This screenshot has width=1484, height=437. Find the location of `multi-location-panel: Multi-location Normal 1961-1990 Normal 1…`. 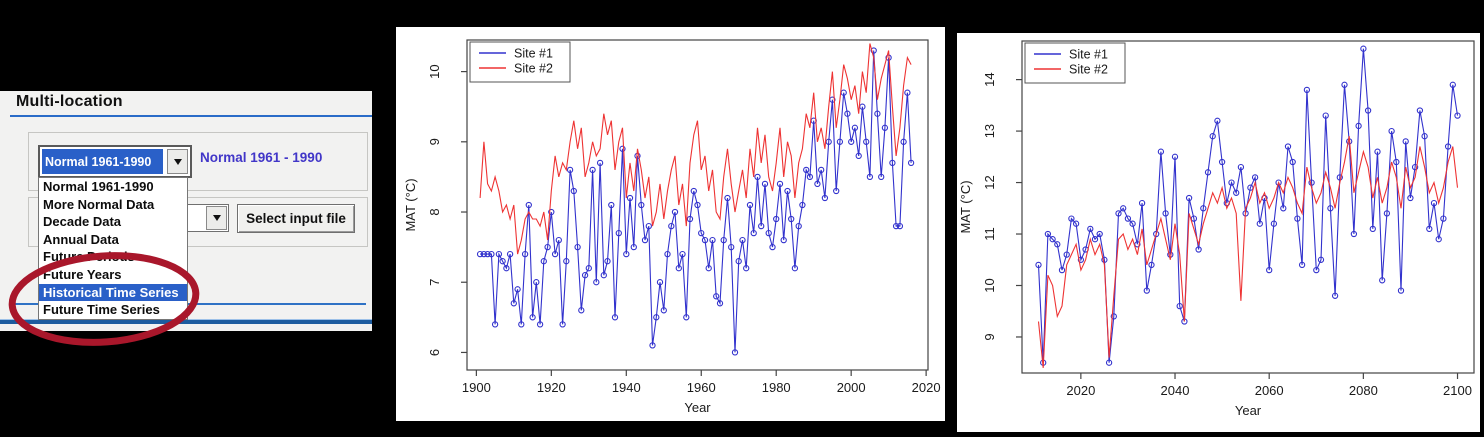

multi-location-panel: Multi-location Normal 1961-1990 Normal 1… is located at coordinates (186, 211).